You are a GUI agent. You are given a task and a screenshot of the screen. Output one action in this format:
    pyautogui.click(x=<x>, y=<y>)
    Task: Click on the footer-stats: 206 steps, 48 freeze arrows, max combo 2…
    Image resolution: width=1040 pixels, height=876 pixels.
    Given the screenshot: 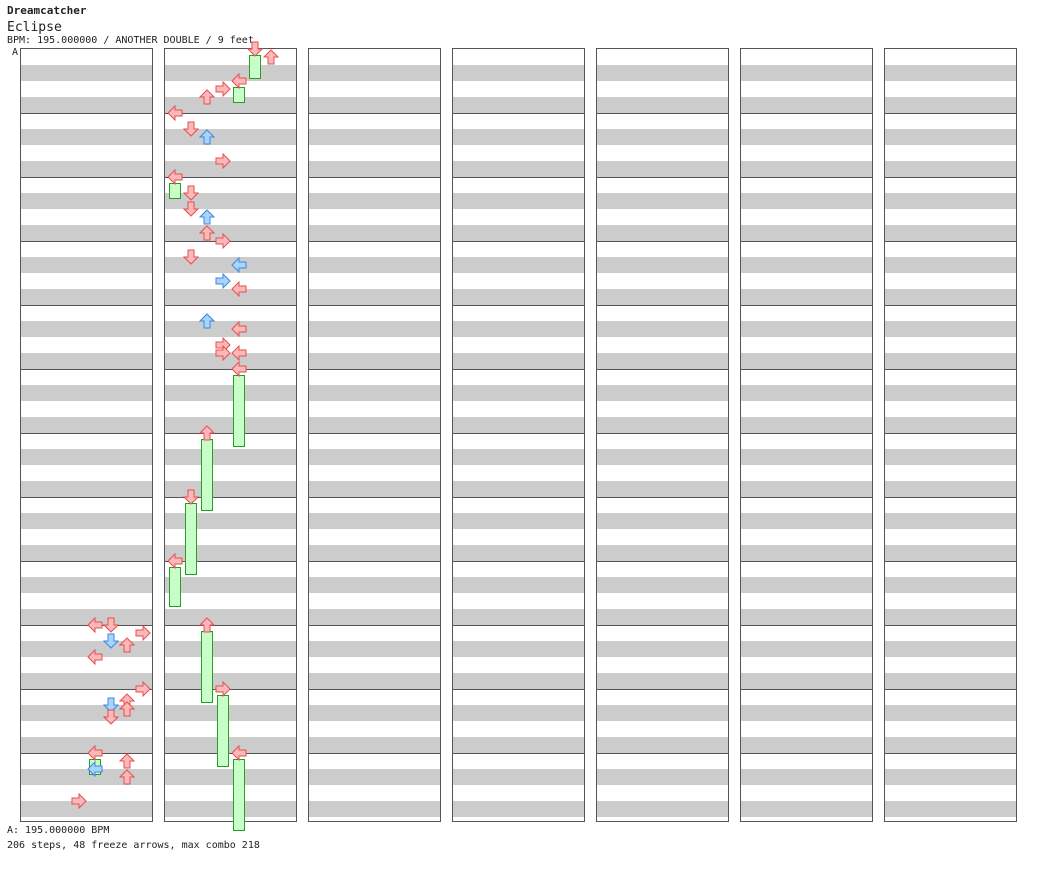 What is the action you would take?
    pyautogui.click(x=133, y=845)
    